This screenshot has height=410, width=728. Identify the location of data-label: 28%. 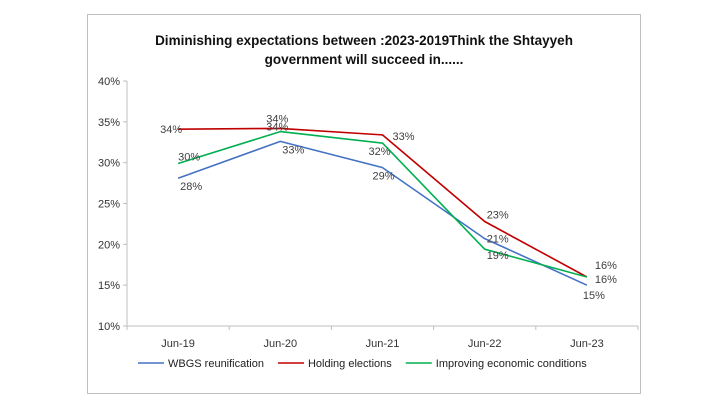
(191, 187).